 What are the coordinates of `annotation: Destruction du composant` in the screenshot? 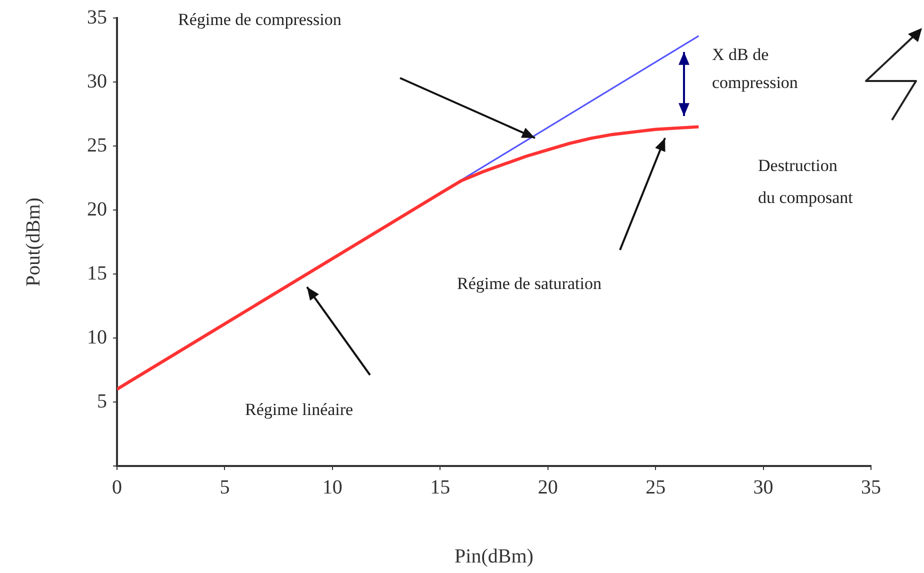 It's located at (806, 182).